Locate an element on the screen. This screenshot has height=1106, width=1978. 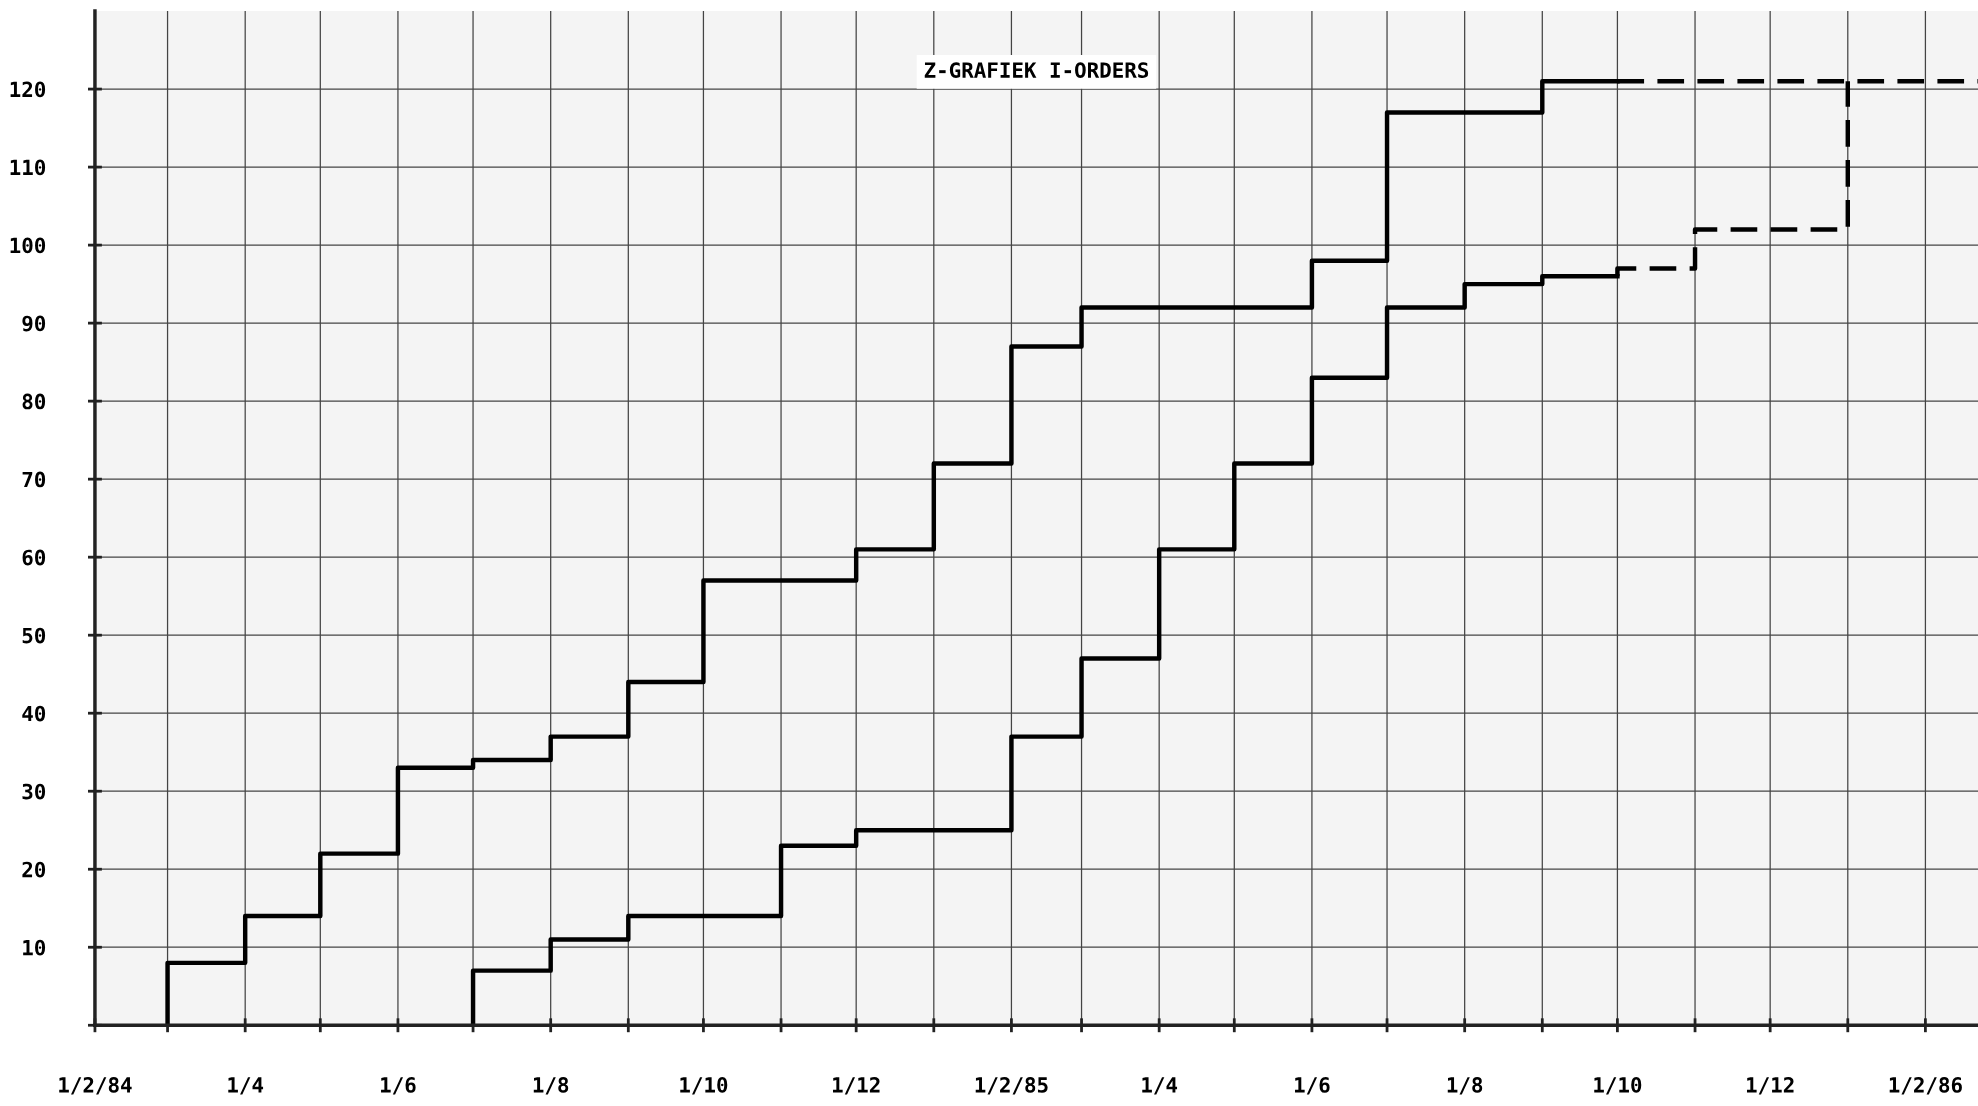
y-tick-label: 110 is located at coordinates (28, 167).